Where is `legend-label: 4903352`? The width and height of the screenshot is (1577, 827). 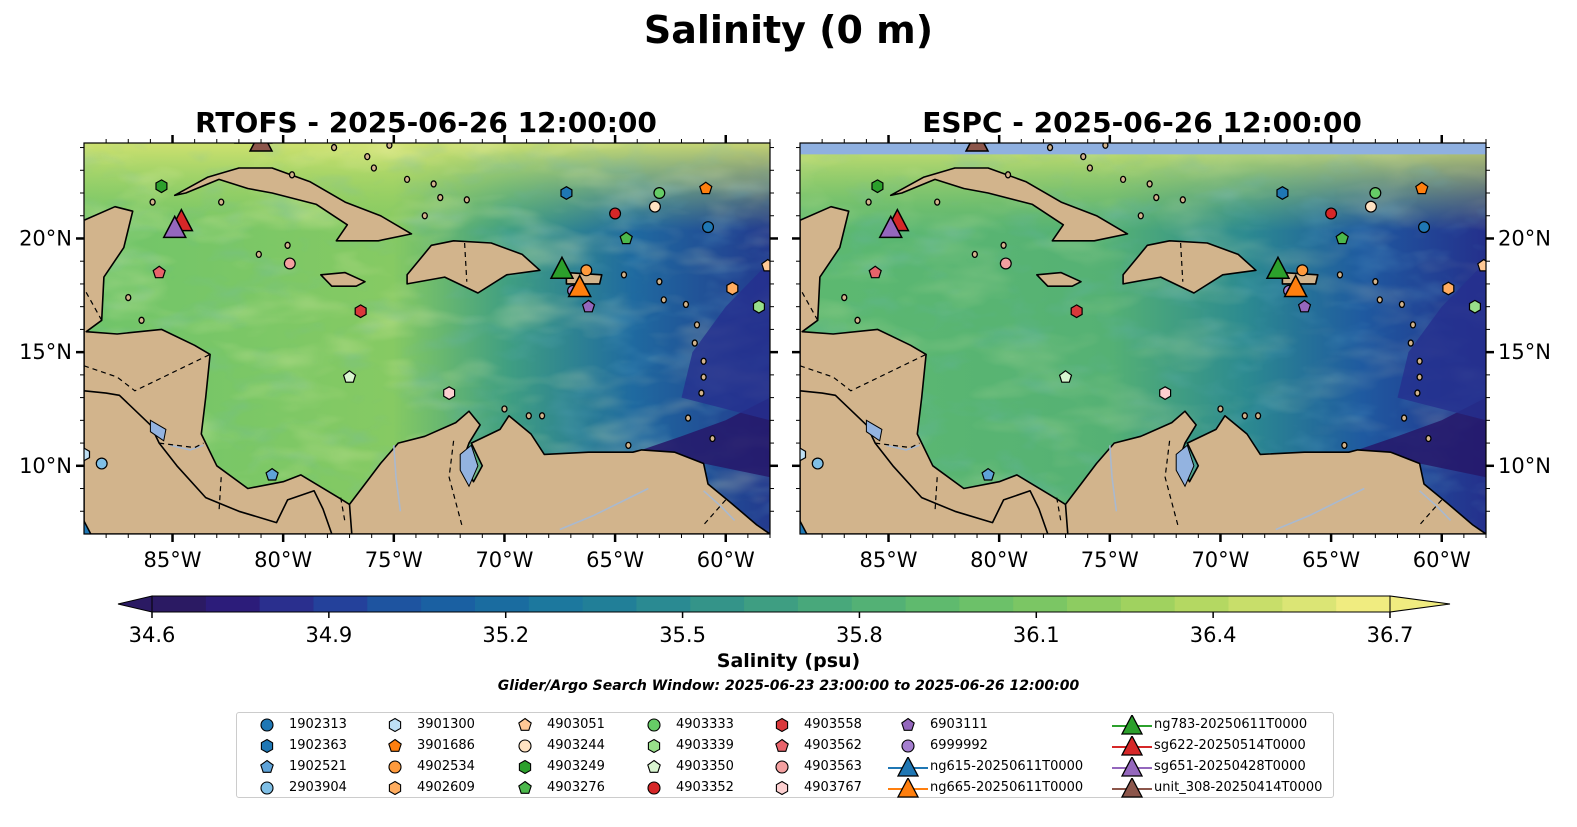 legend-label: 4903352 is located at coordinates (705, 787).